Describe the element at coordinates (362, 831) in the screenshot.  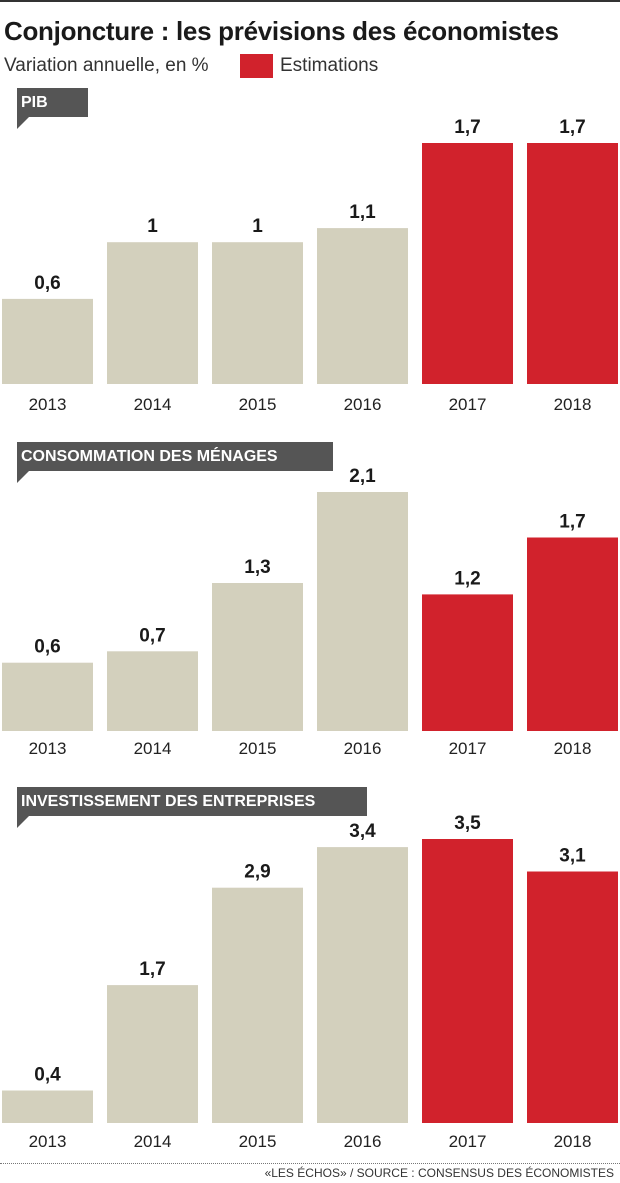
I see `data-label: 3,4` at that location.